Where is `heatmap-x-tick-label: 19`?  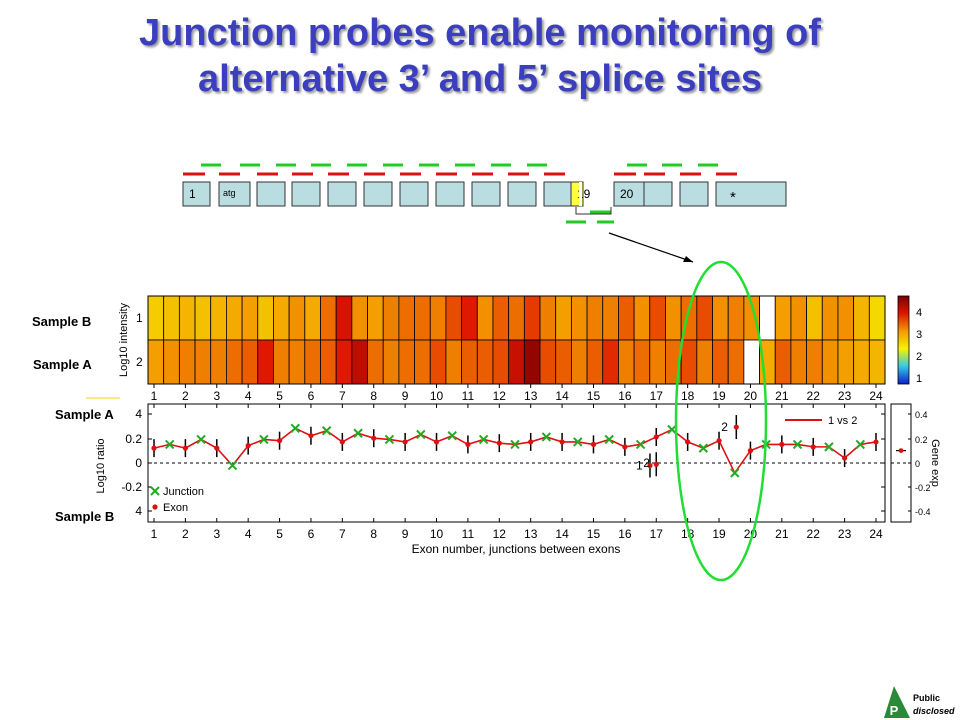
heatmap-x-tick-label: 19 is located at coordinates (719, 396).